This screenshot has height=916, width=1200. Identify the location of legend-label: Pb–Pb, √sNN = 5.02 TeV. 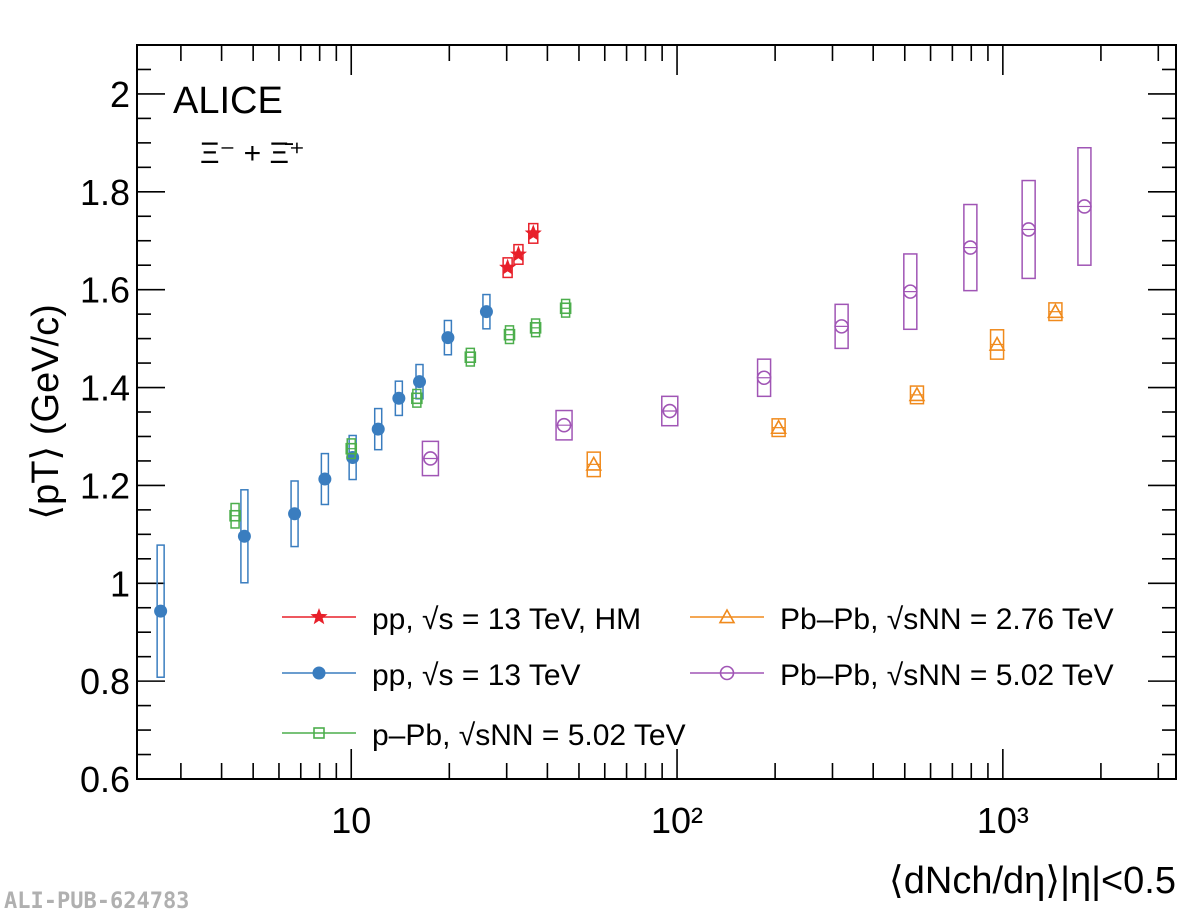
(947, 675).